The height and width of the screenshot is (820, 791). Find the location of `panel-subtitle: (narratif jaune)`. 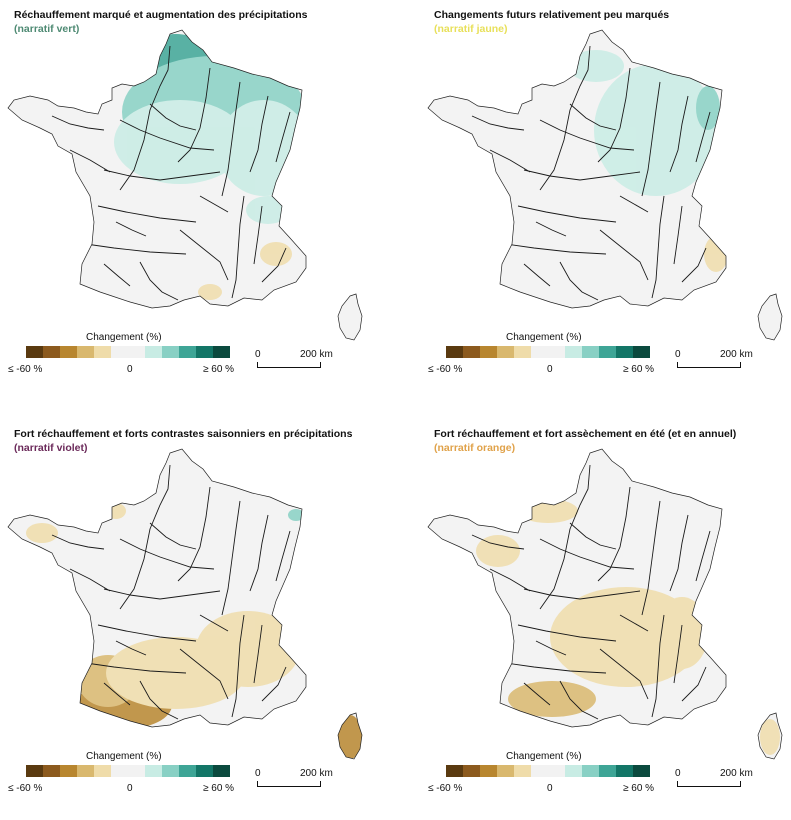

panel-subtitle: (narratif jaune) is located at coordinates (471, 29).